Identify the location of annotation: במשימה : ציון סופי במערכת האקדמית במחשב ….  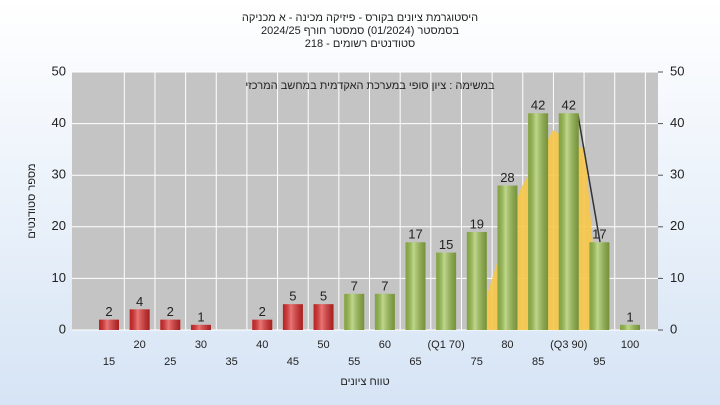
(370, 86).